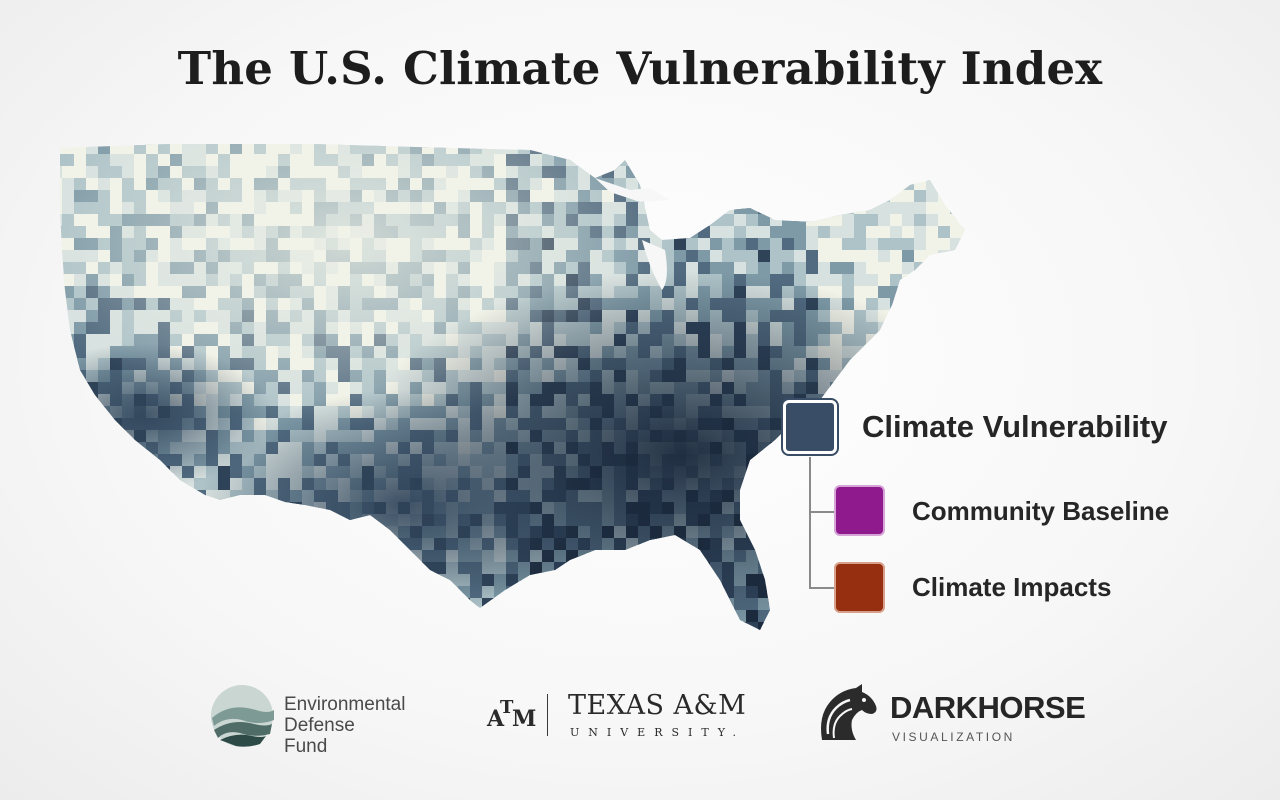 Image resolution: width=1280 pixels, height=800 pixels. What do you see at coordinates (988, 707) in the screenshot?
I see `darkhorse-name: DARKHORSE` at bounding box center [988, 707].